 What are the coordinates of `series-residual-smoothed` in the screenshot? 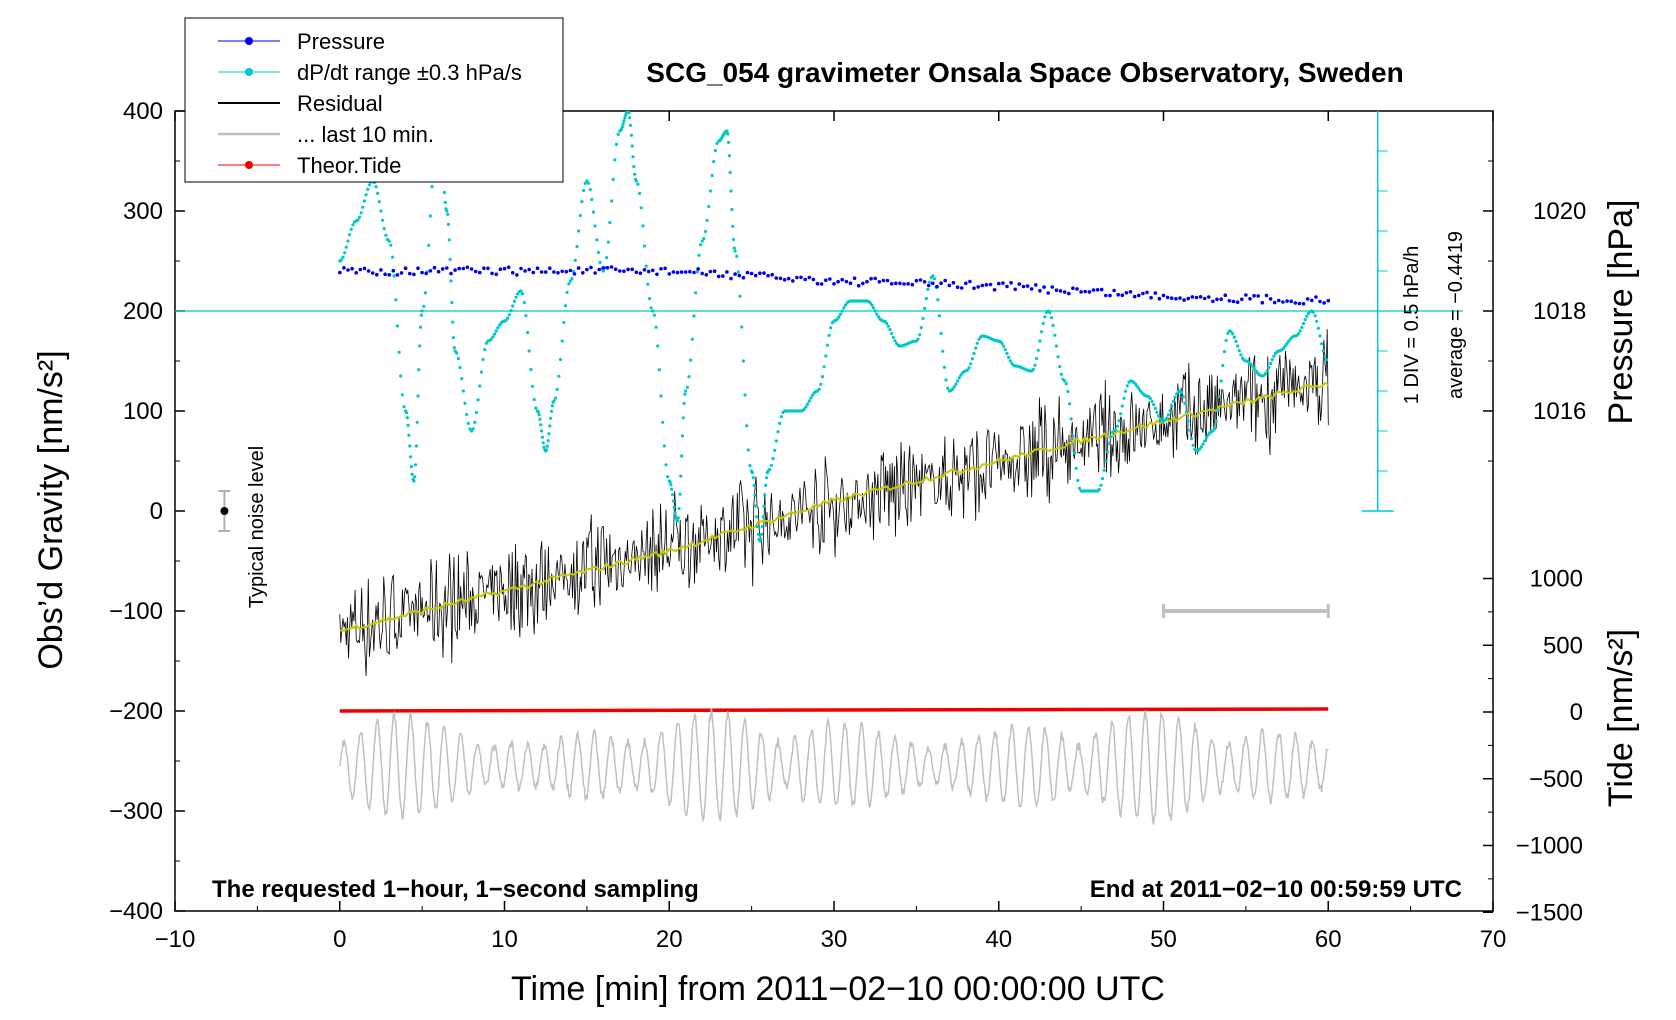 It's located at (834, 506).